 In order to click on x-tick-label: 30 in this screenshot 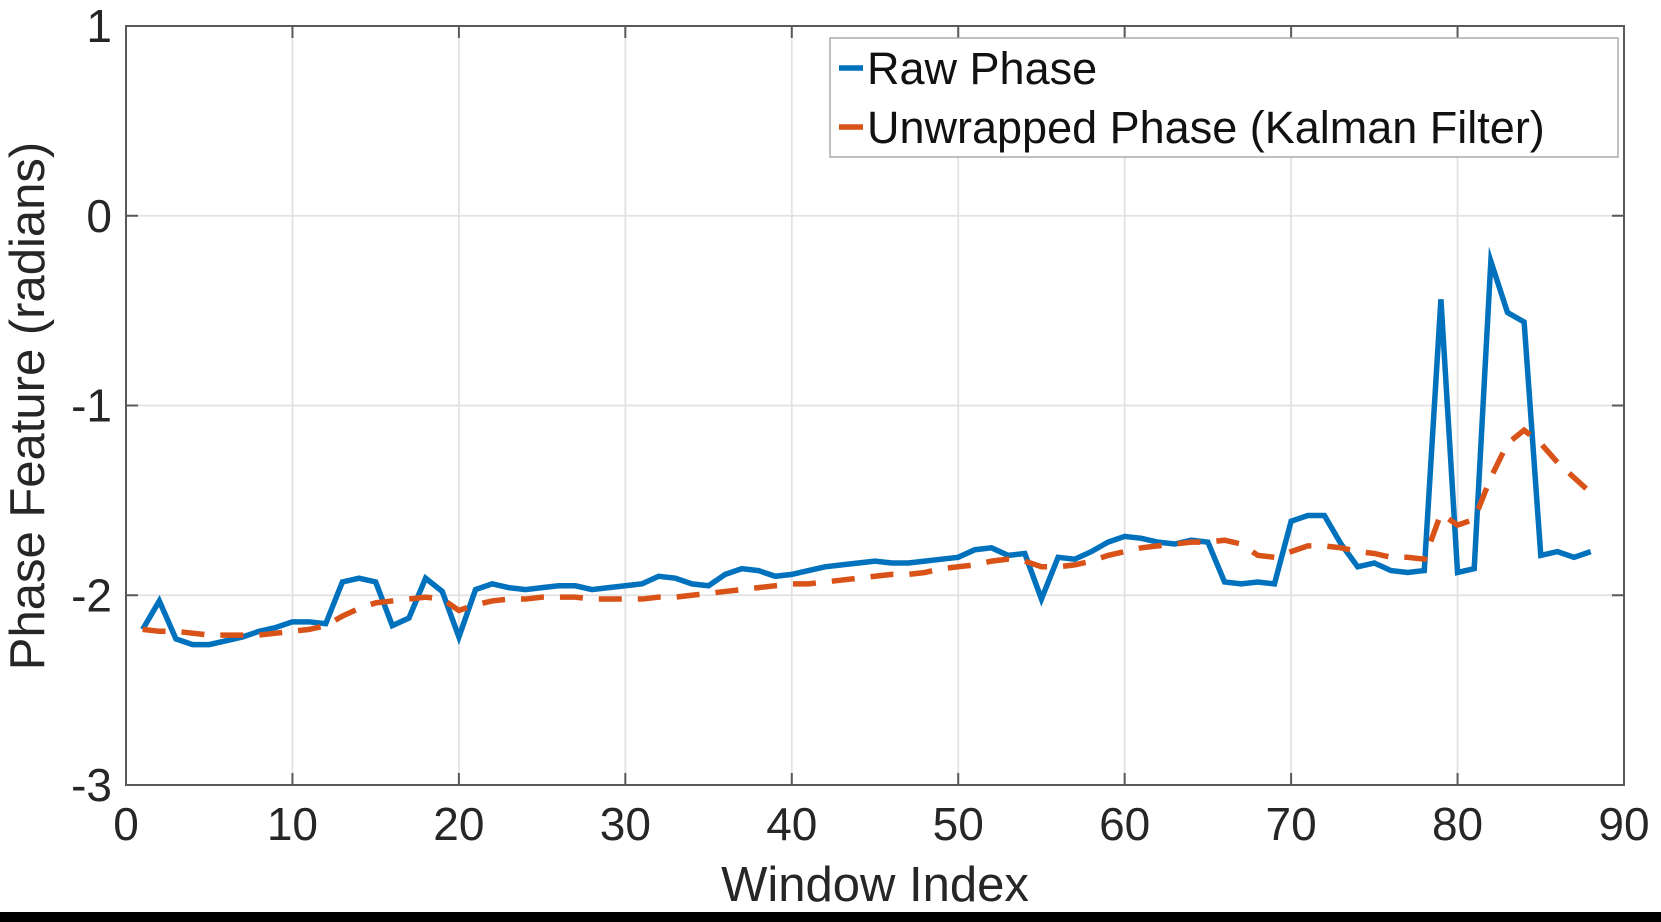, I will do `click(625, 824)`.